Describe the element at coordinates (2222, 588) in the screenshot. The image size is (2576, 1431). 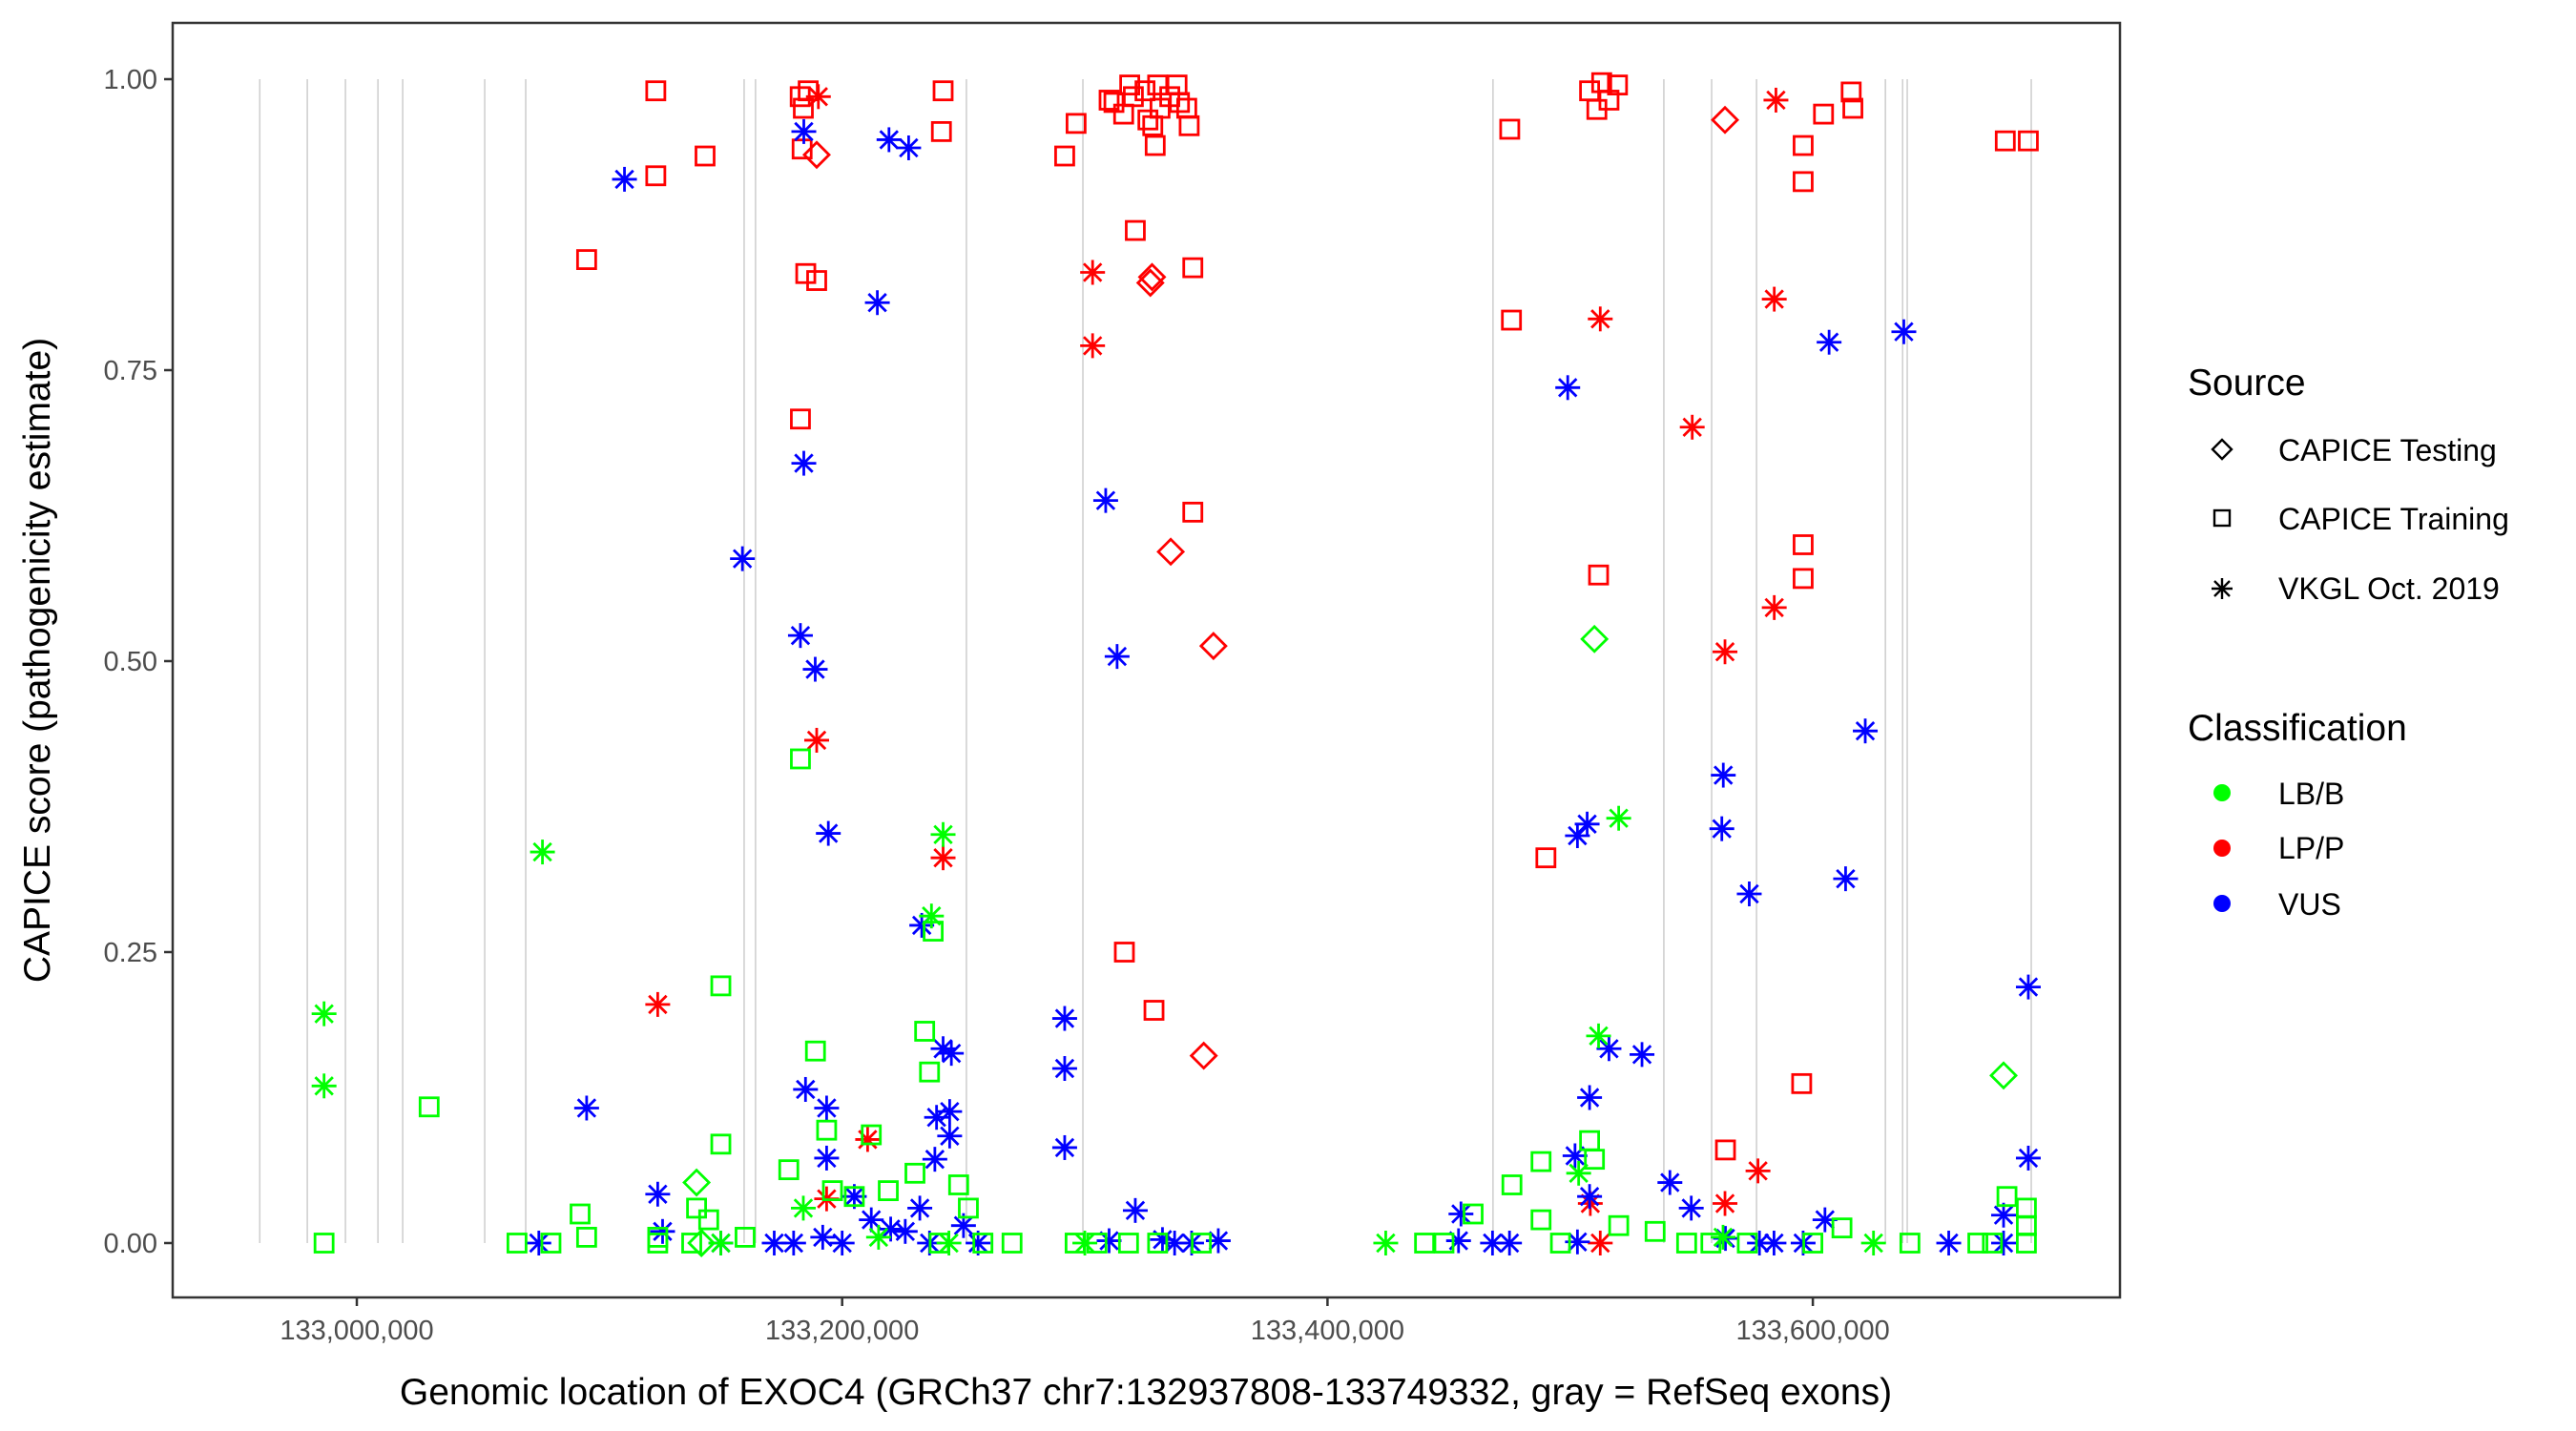
I see `asterisk-icon` at that location.